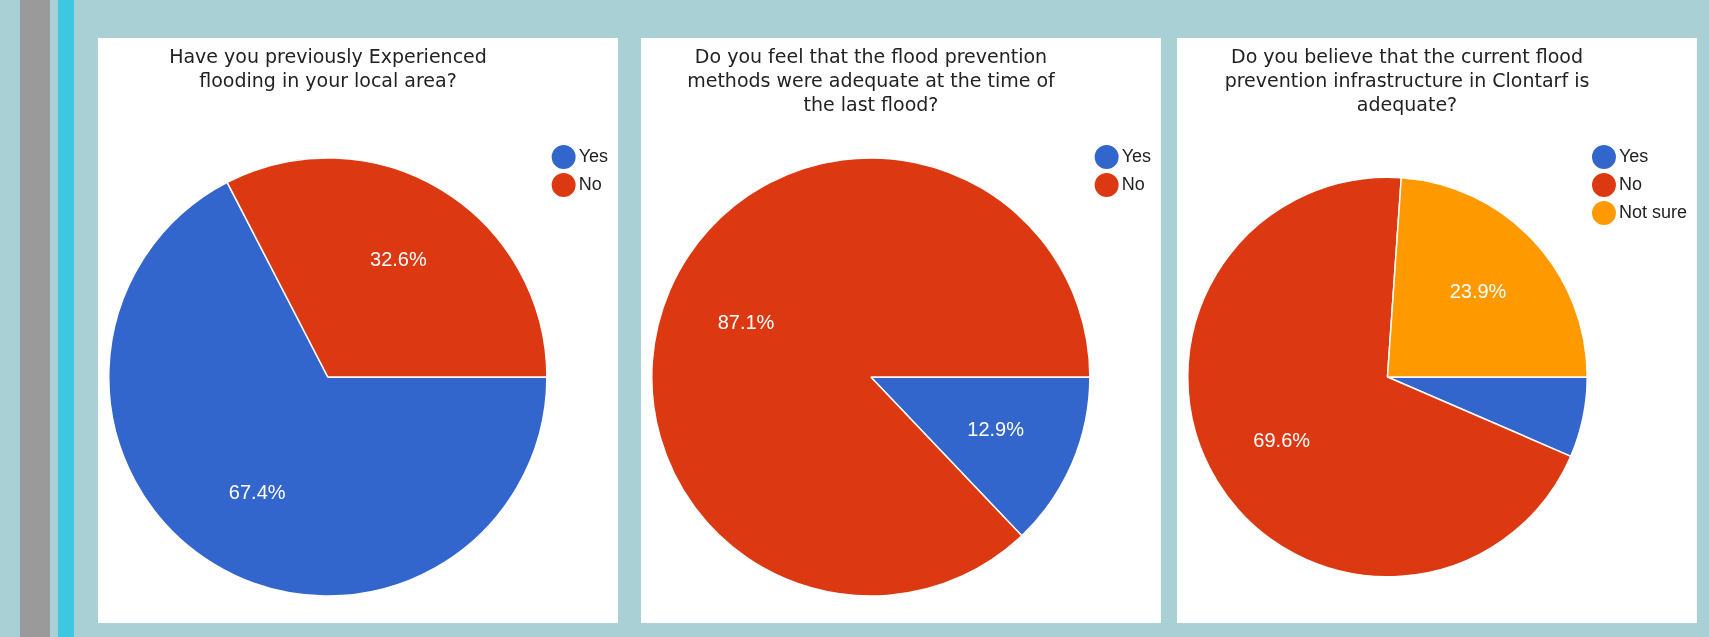  What do you see at coordinates (1407, 80) in the screenshot?
I see `chart-title: Do you believe that the current flood prevention infrastructure in Clontarf is adequate?` at bounding box center [1407, 80].